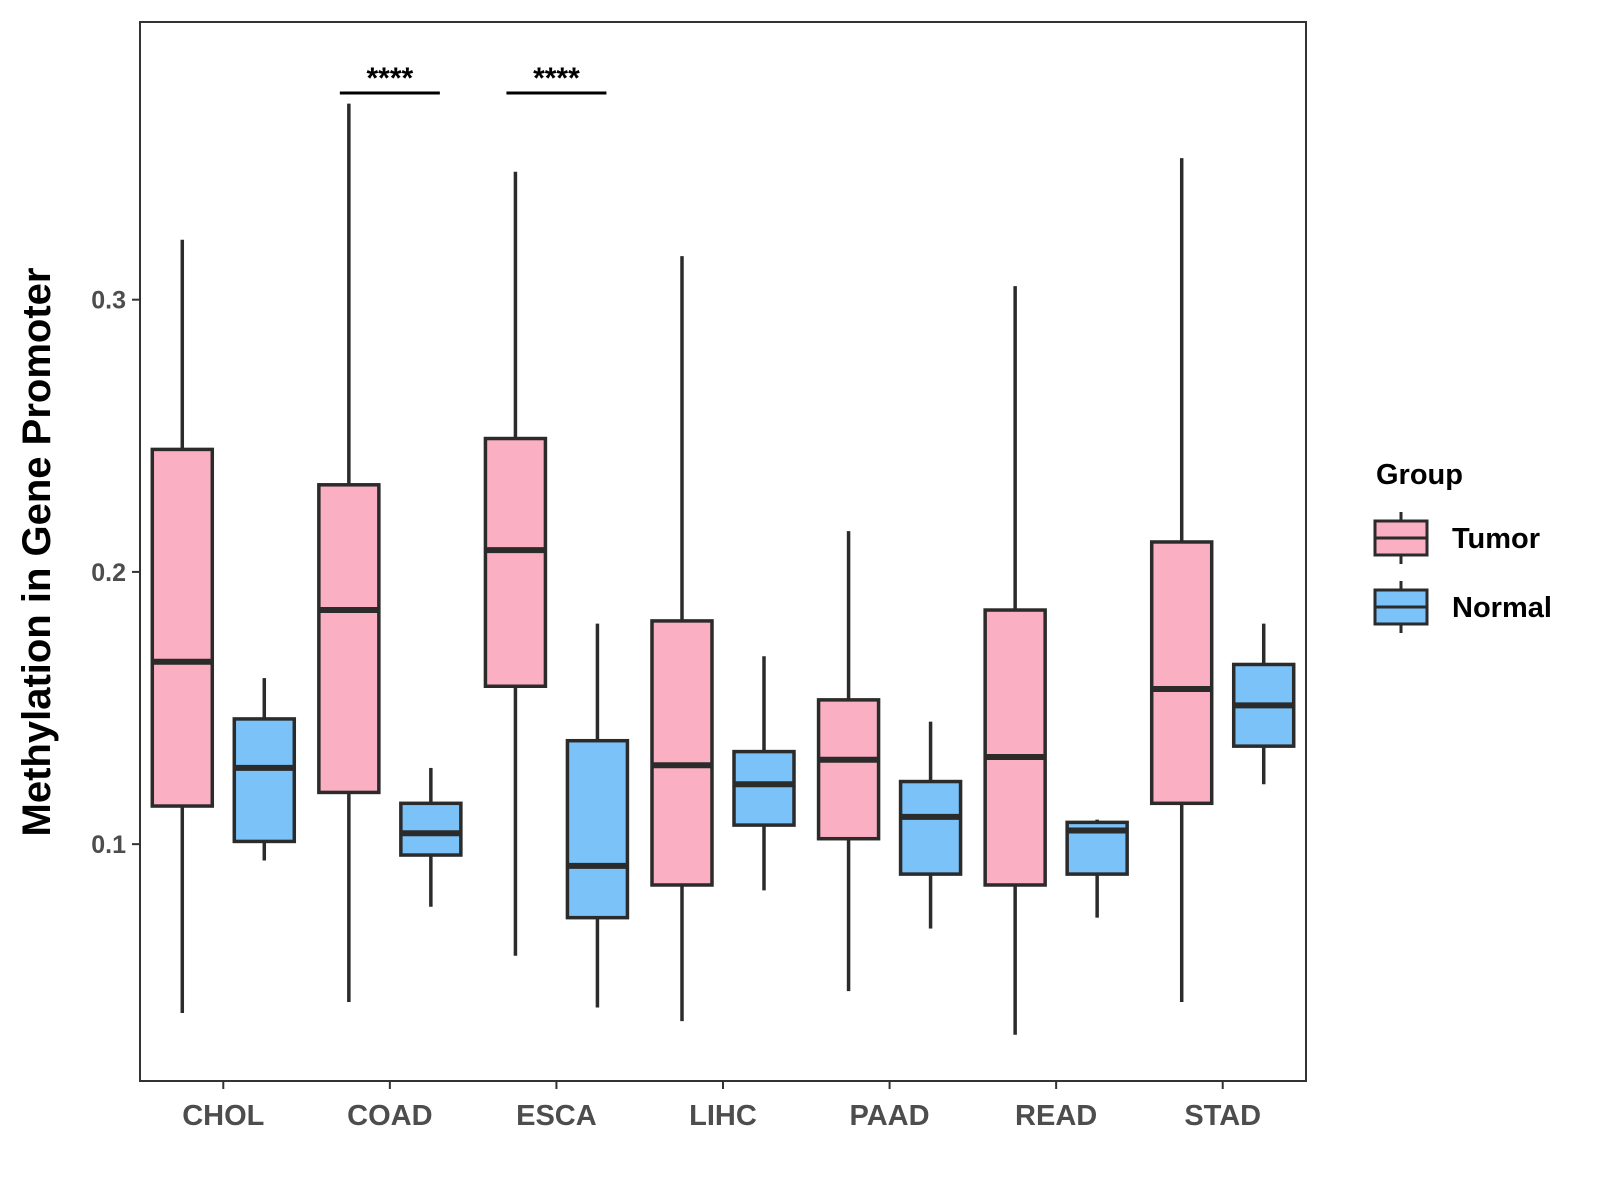 The image size is (1600, 1200). Describe the element at coordinates (108, 301) in the screenshot. I see `y-tick-label: 0.3` at that location.